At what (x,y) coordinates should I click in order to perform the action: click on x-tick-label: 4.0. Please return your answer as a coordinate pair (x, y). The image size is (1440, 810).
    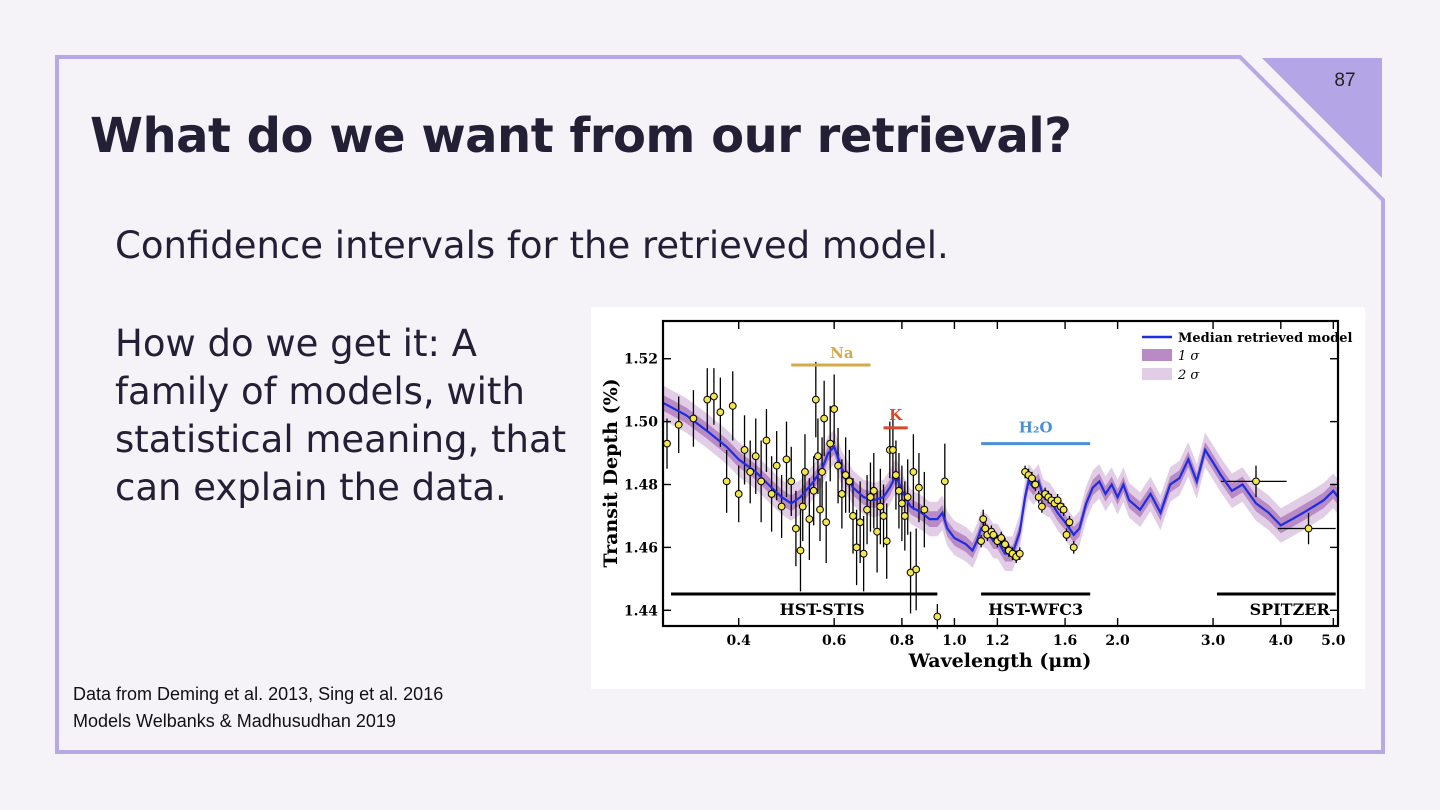
    Looking at the image, I should click on (1281, 641).